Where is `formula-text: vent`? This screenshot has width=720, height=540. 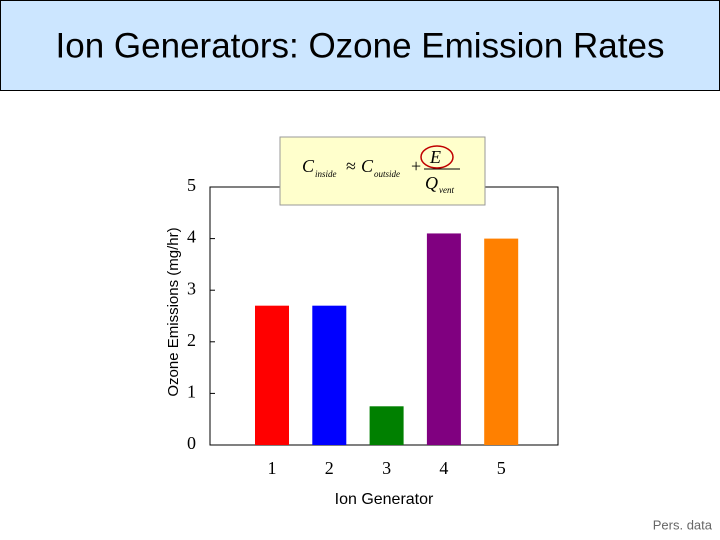 formula-text: vent is located at coordinates (446, 190).